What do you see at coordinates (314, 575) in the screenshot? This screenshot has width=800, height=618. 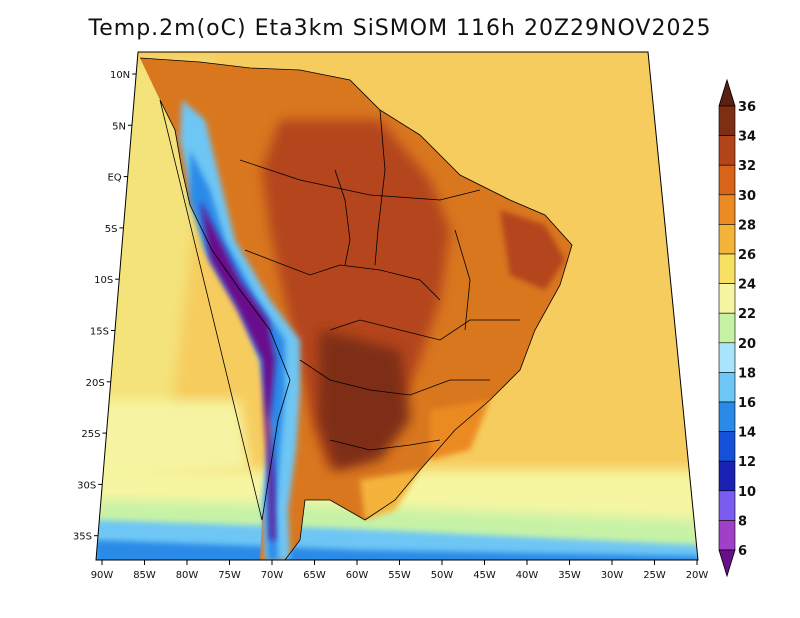 I see `lon-label: 65W` at bounding box center [314, 575].